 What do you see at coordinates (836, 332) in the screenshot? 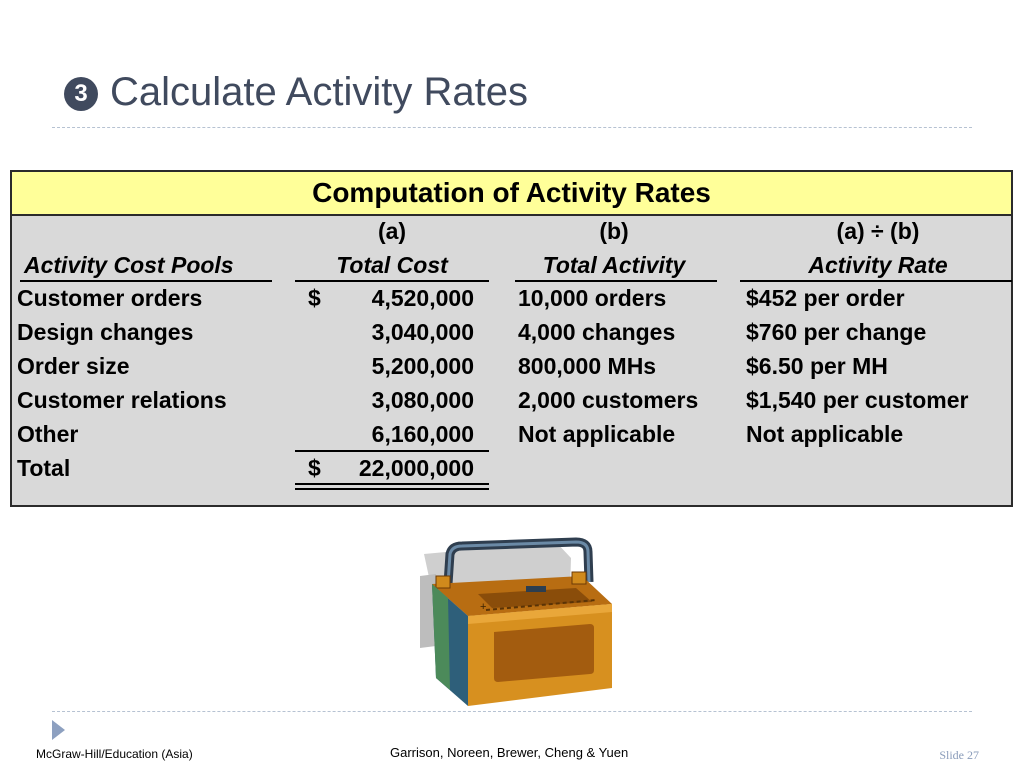
I see `row-rate: $760 per change` at bounding box center [836, 332].